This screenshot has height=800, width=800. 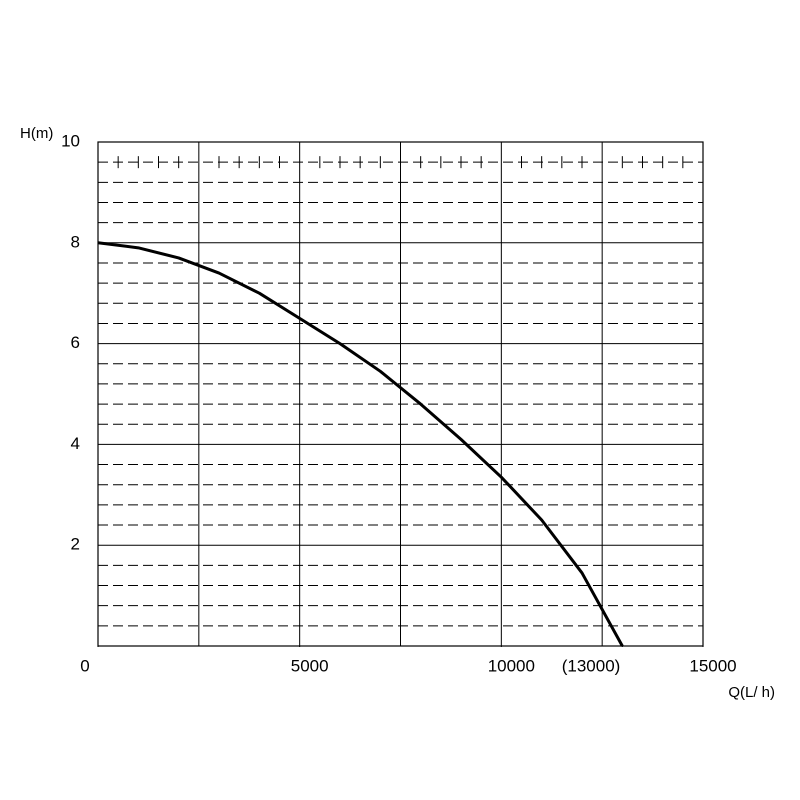 What do you see at coordinates (712, 665) in the screenshot?
I see `x-tick-label: 15000` at bounding box center [712, 665].